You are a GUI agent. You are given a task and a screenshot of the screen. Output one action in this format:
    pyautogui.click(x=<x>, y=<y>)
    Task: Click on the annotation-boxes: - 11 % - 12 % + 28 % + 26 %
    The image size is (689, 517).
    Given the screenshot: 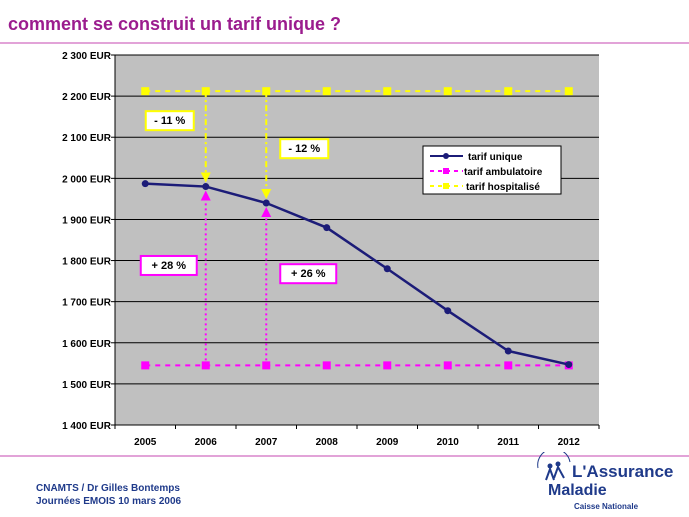 What is the action you would take?
    pyautogui.click(x=238, y=197)
    